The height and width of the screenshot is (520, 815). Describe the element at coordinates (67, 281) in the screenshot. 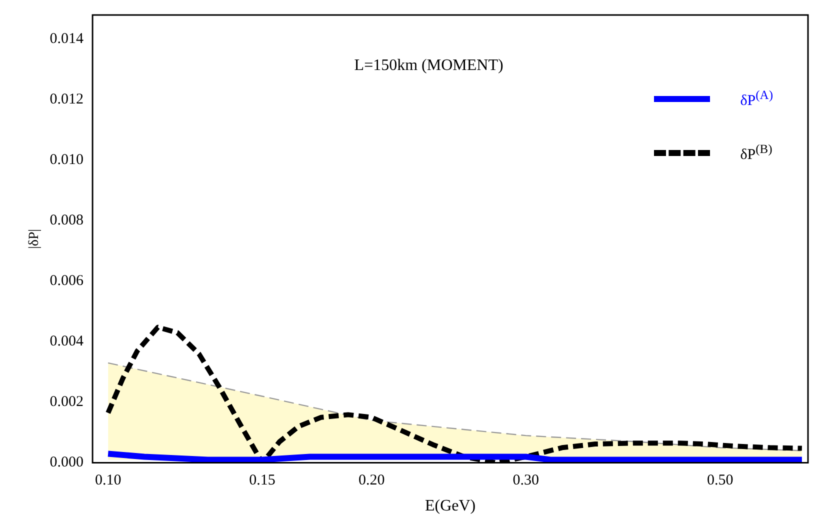

I see `y-tick-label: 0.006` at that location.